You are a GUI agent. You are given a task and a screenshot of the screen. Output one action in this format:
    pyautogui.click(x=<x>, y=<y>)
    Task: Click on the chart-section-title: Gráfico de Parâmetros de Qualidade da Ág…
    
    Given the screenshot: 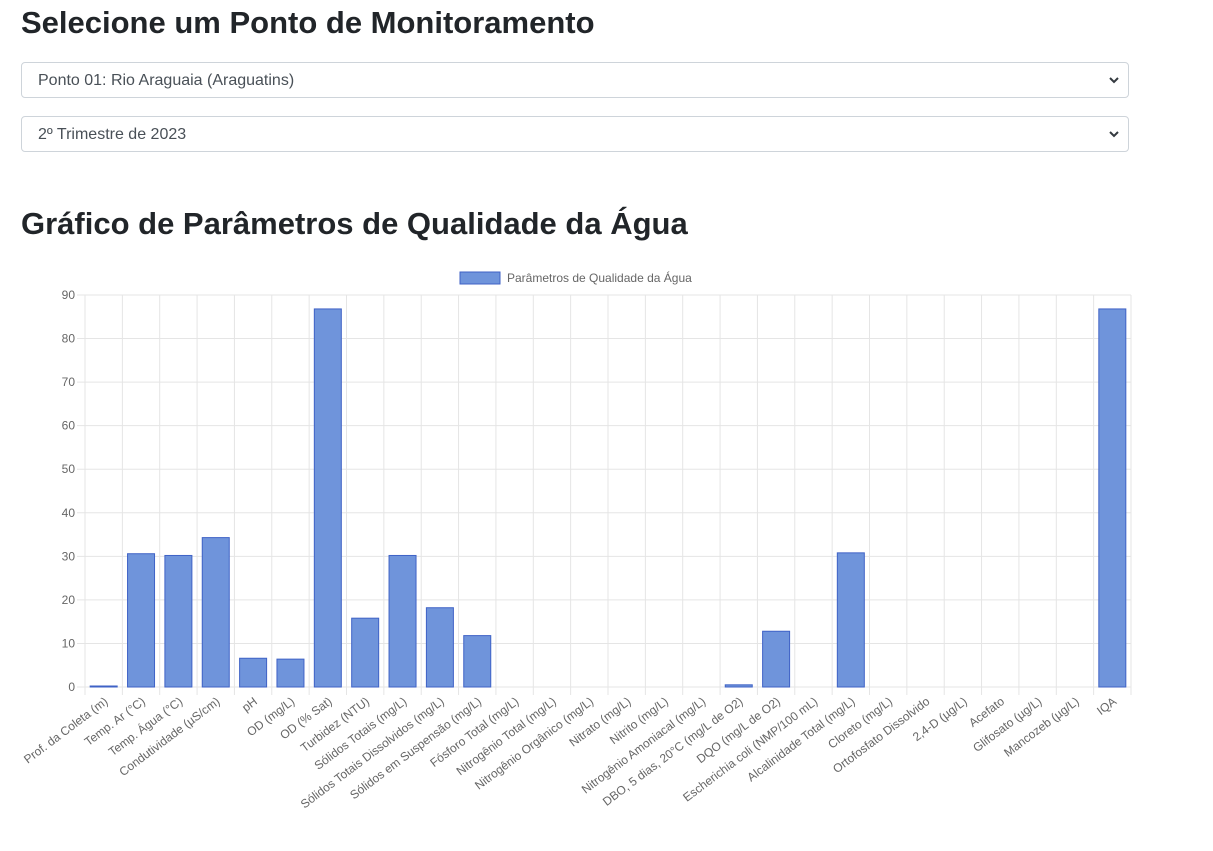 What is the action you would take?
    pyautogui.click(x=354, y=223)
    